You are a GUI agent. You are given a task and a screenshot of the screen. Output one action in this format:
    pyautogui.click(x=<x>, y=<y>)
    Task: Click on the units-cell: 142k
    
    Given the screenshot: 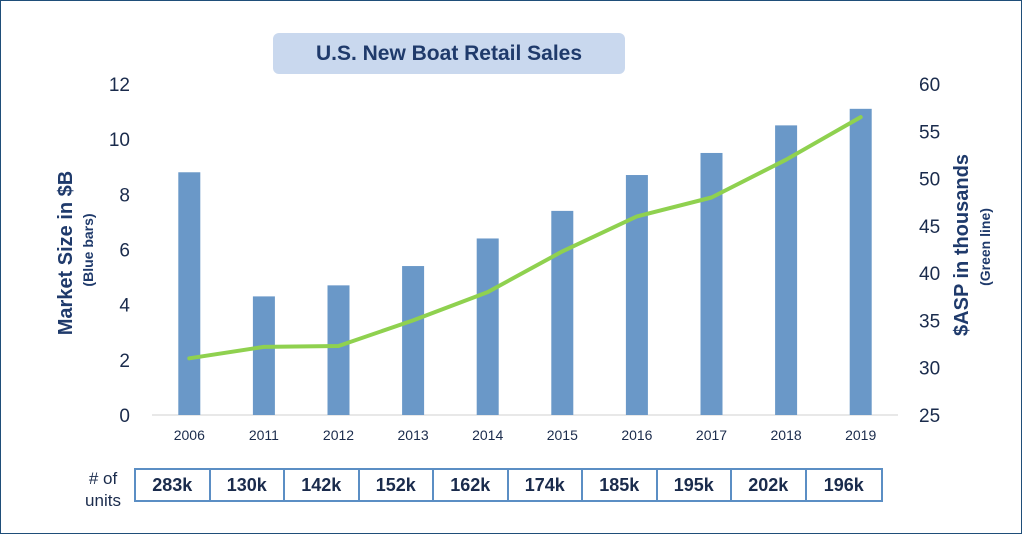 What is the action you would take?
    pyautogui.click(x=322, y=485)
    